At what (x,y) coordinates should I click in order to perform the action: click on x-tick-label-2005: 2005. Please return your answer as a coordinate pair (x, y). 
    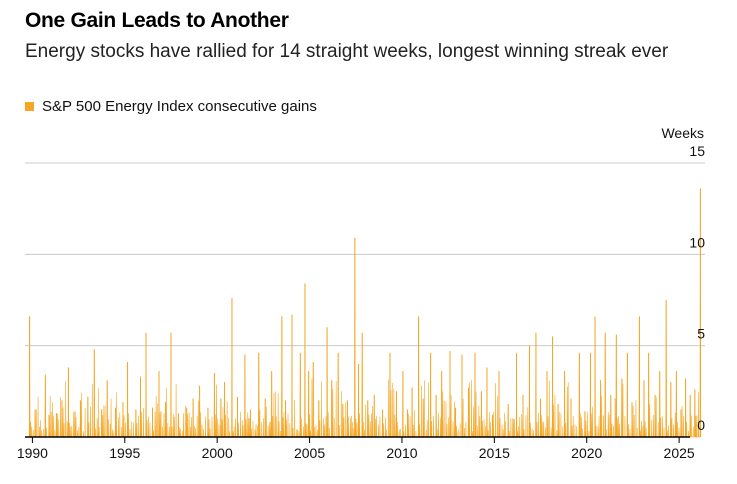
    Looking at the image, I should click on (309, 453).